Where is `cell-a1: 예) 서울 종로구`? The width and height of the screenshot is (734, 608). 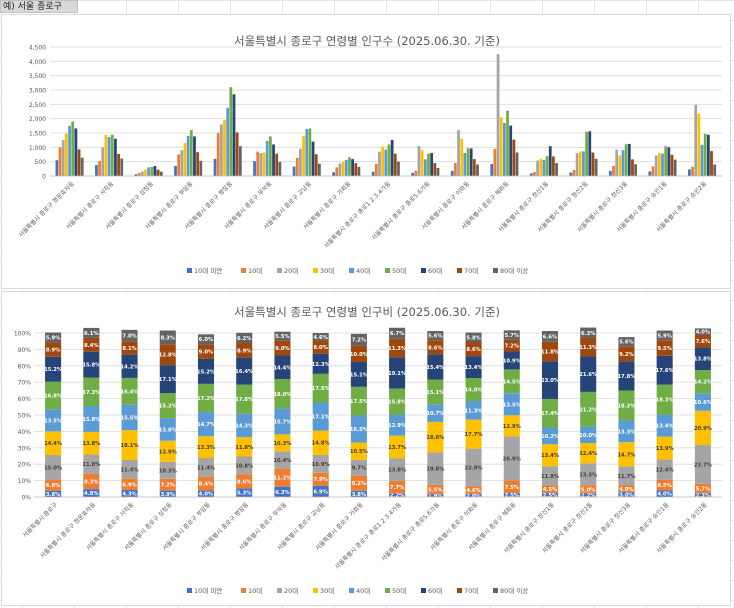
cell-a1: 예) 서울 종로구 is located at coordinates (39, 6).